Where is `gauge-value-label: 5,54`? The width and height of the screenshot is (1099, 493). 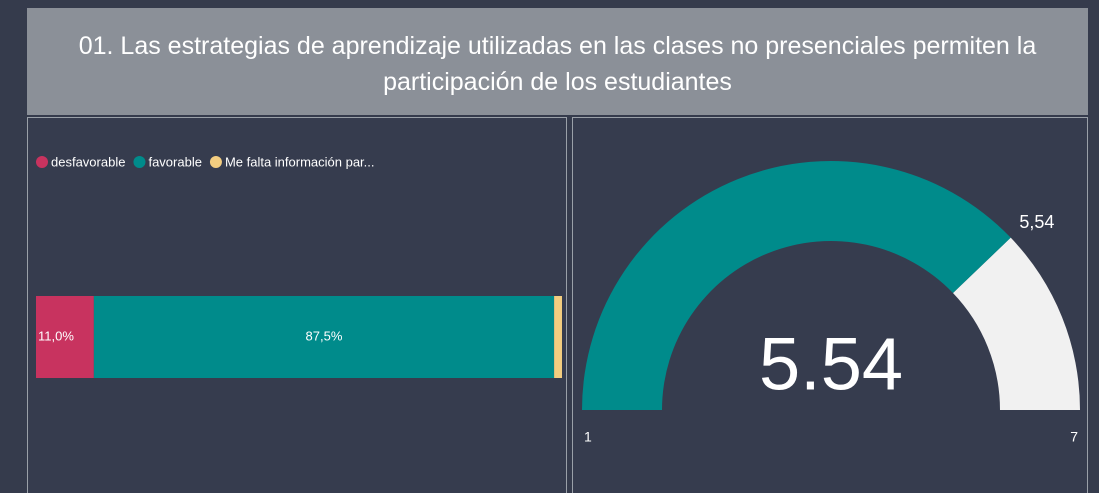
gauge-value-label: 5,54 is located at coordinates (1036, 222).